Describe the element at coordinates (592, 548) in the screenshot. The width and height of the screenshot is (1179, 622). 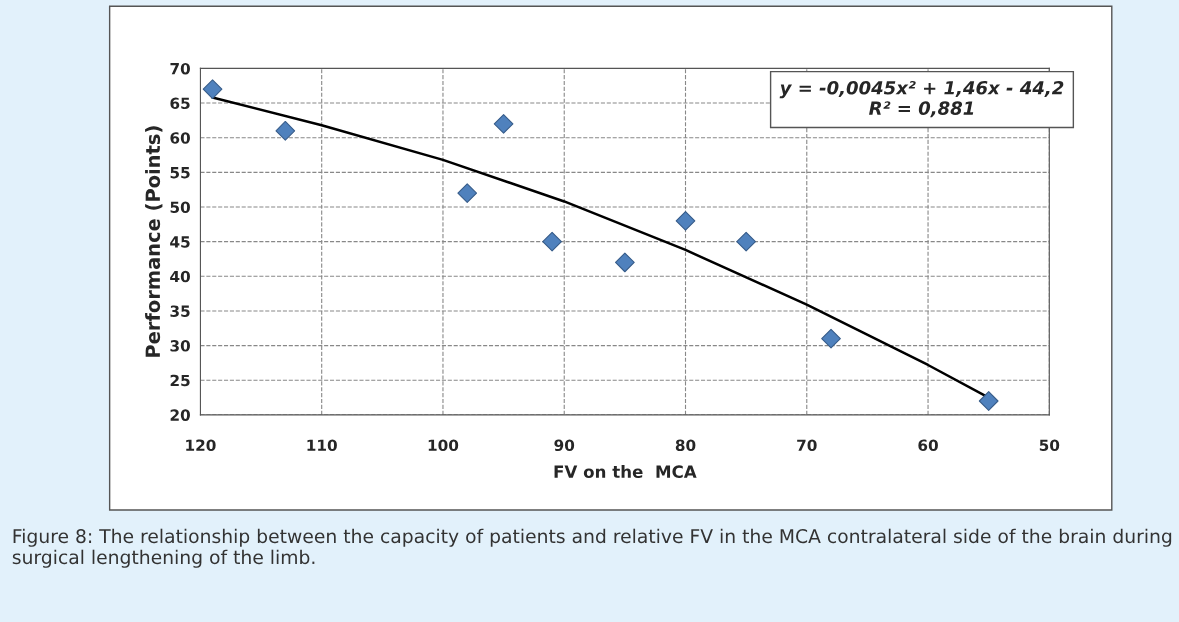
I see `caption: Figure 8: The relationship between the capacity of patients and relative FV in the MCA contralateral side of the brain during surgical lengthening of the limb.` at that location.